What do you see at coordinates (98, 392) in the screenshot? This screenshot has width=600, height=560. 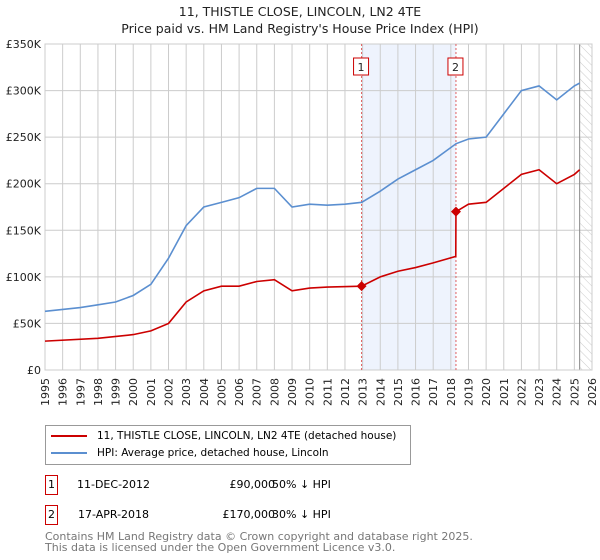 I see `x-tick-label: 1998` at bounding box center [98, 392].